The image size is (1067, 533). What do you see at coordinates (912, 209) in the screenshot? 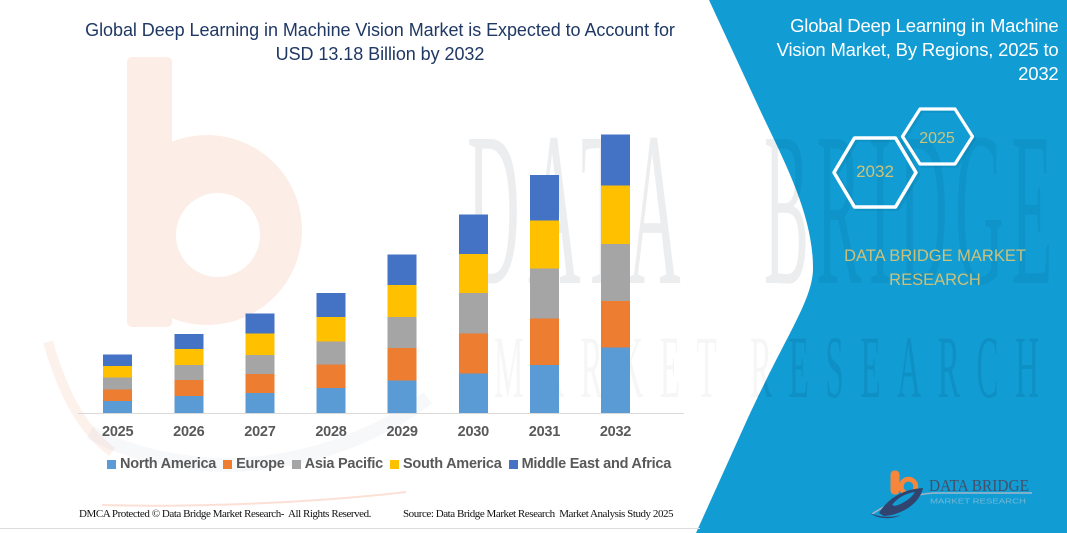
I see `svg-text: BRIDGE` at bounding box center [912, 209].